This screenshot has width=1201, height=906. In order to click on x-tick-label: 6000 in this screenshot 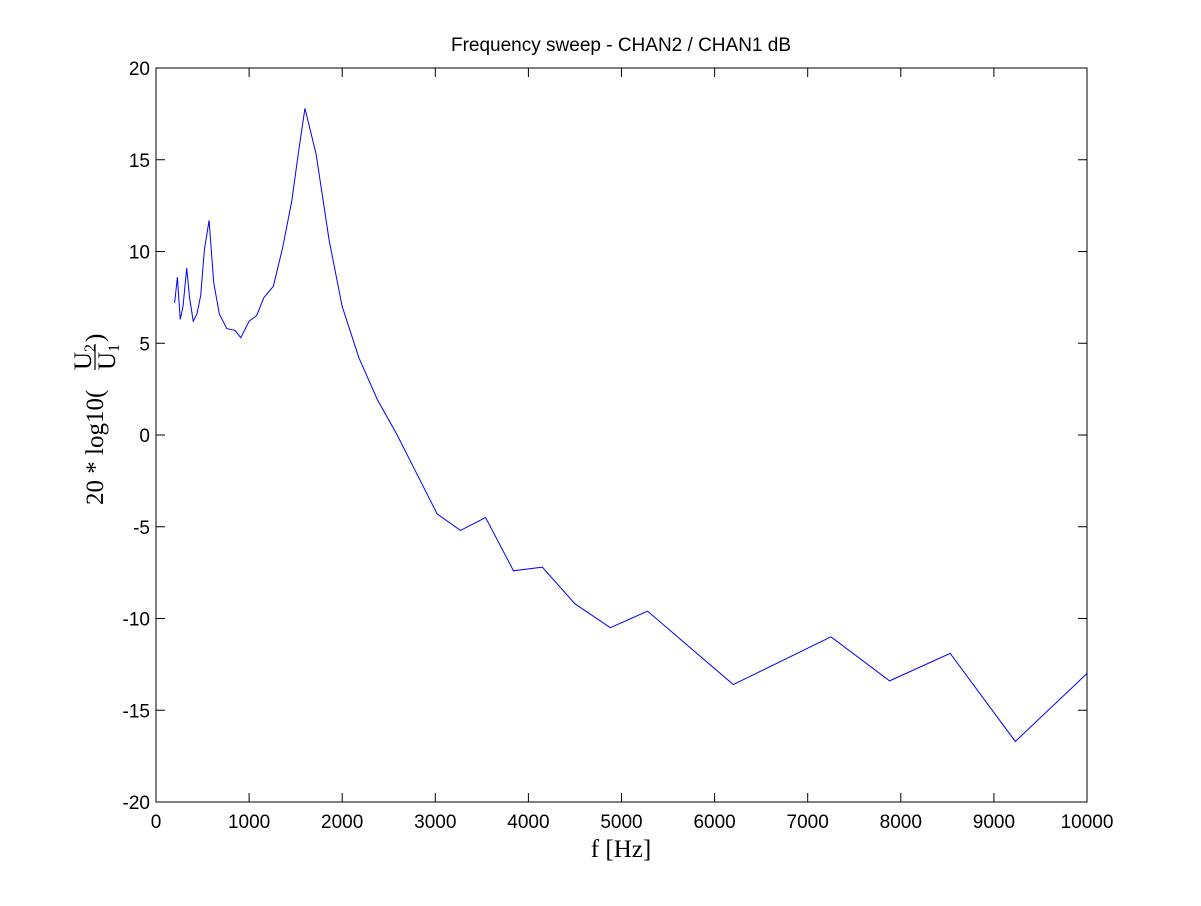, I will do `click(714, 822)`.